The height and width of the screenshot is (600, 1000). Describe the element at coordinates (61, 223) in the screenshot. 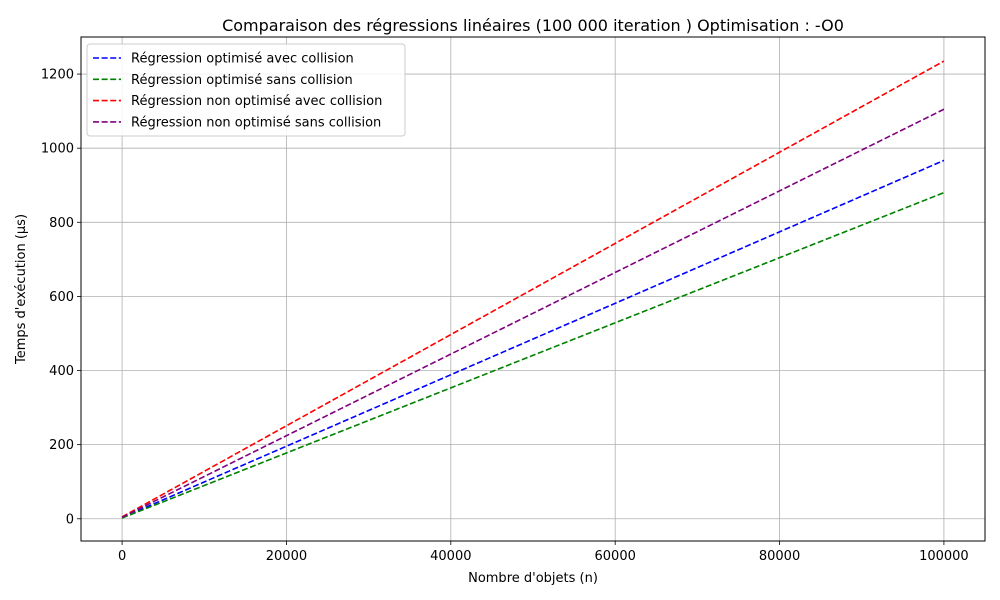

I see `y-tick-label: 800` at that location.